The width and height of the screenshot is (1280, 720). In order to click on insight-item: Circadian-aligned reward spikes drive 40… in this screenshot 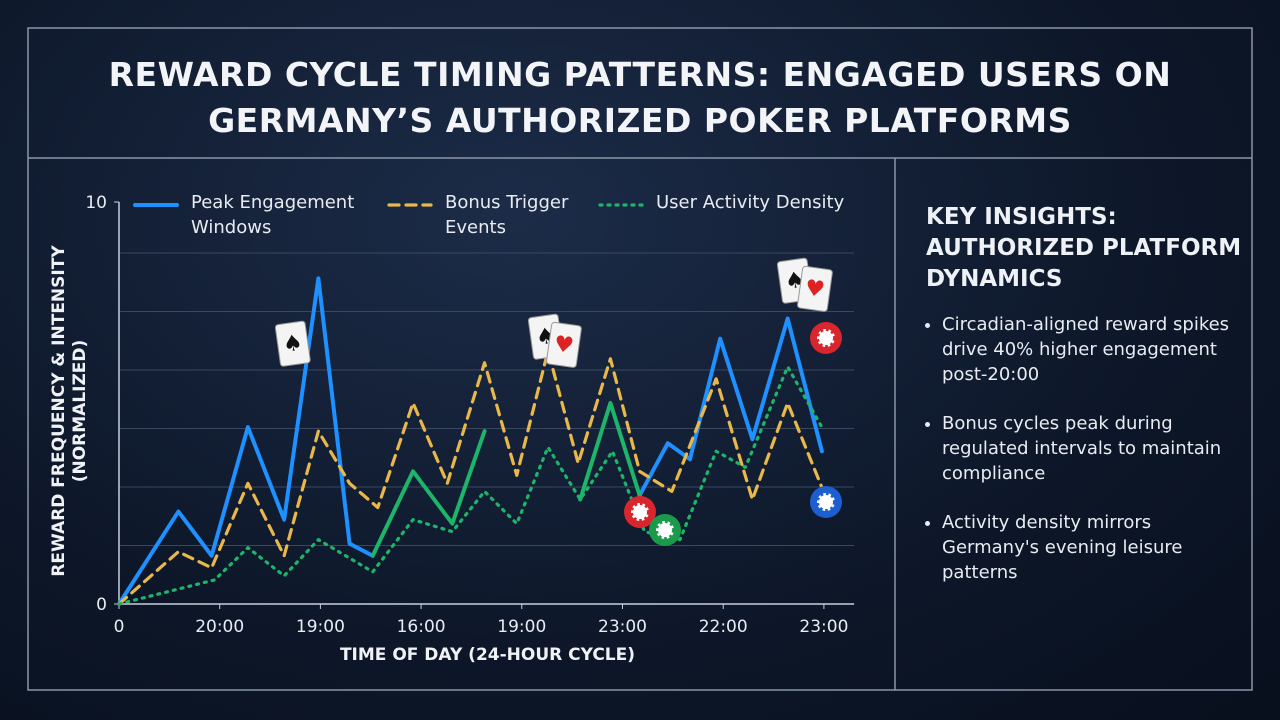, I will do `click(1092, 349)`.